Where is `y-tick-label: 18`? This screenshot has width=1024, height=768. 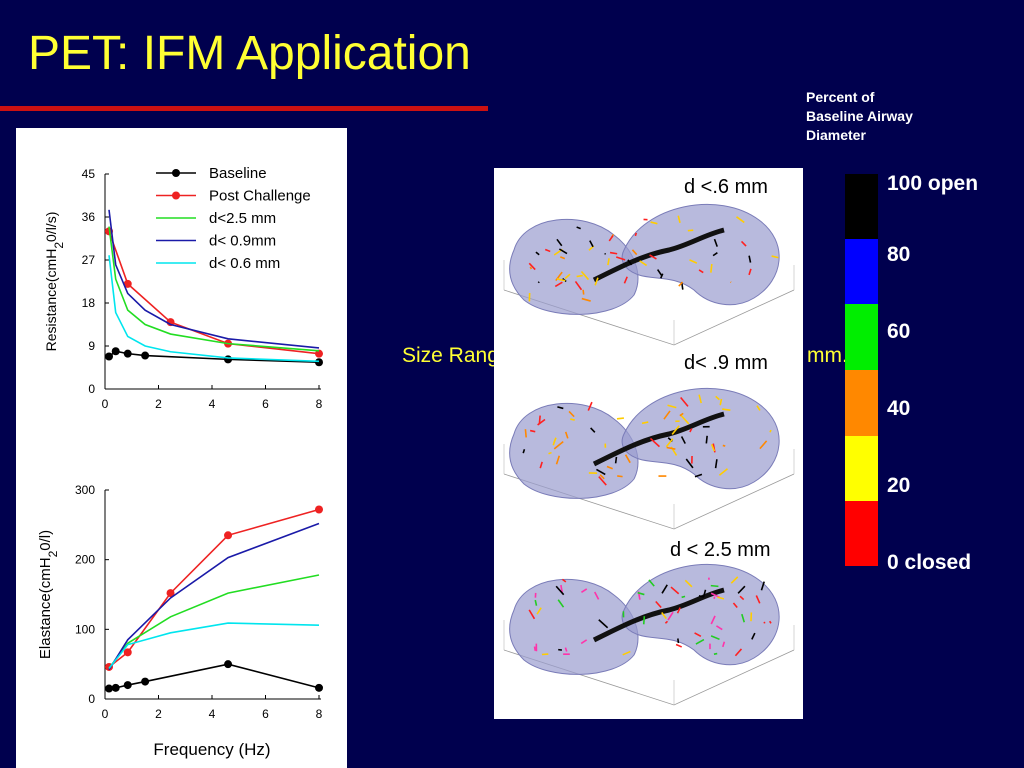
y-tick-label: 18 is located at coordinates (89, 303).